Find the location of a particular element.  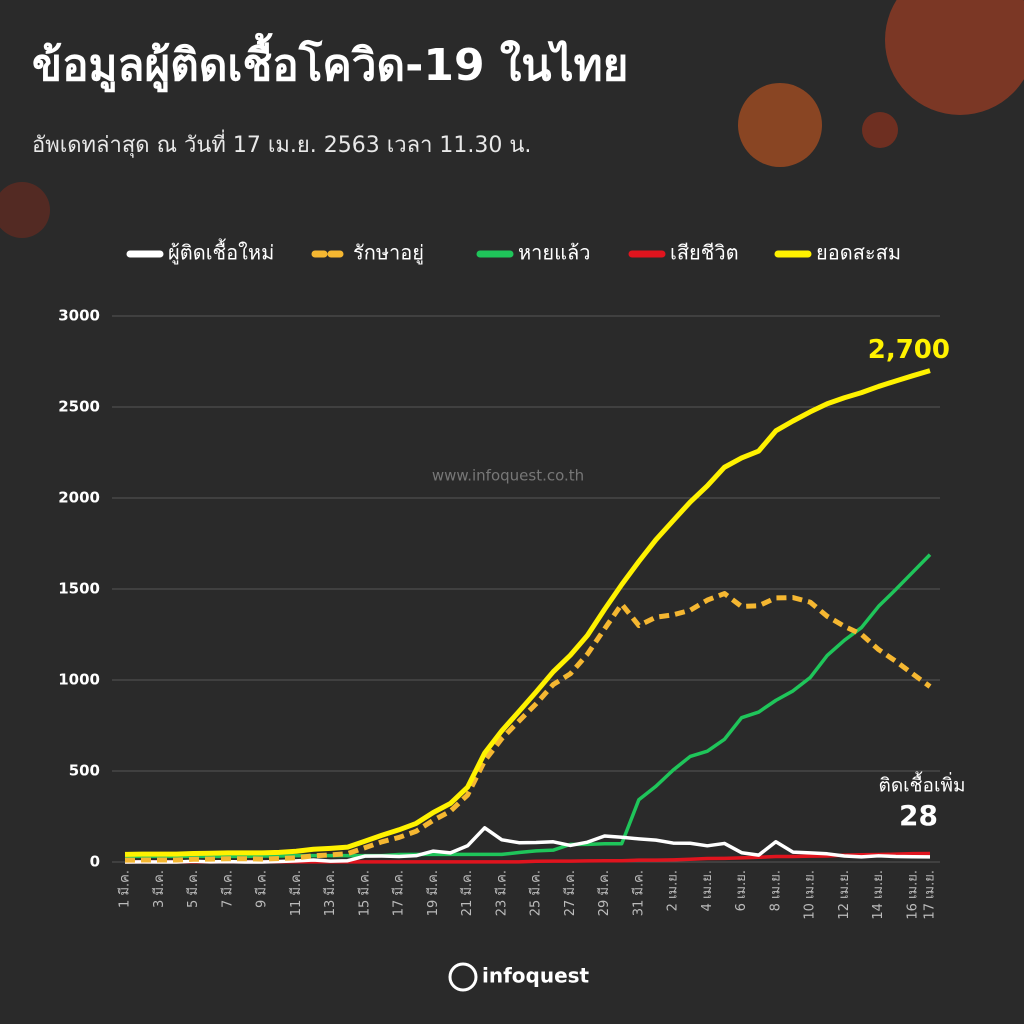

x-tick-label: 25 มี.ค. is located at coordinates (536, 893).